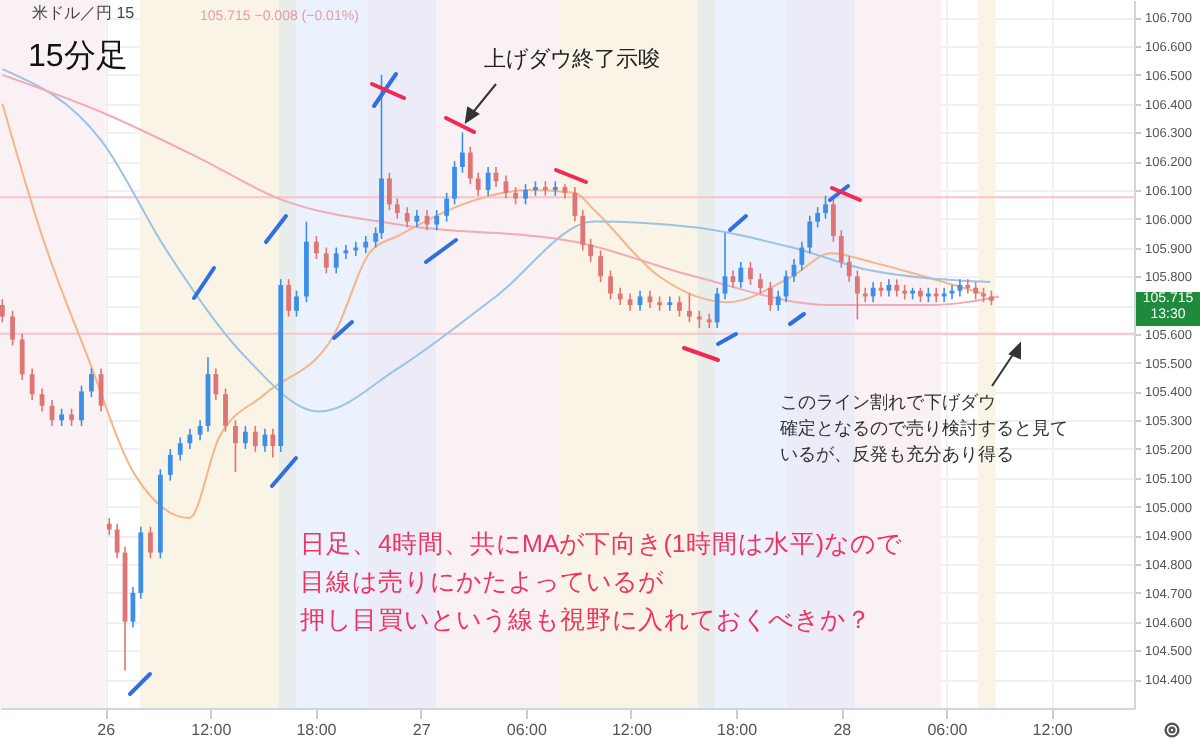 The width and height of the screenshot is (1200, 744). I want to click on x-tick-label: 28, so click(843, 730).